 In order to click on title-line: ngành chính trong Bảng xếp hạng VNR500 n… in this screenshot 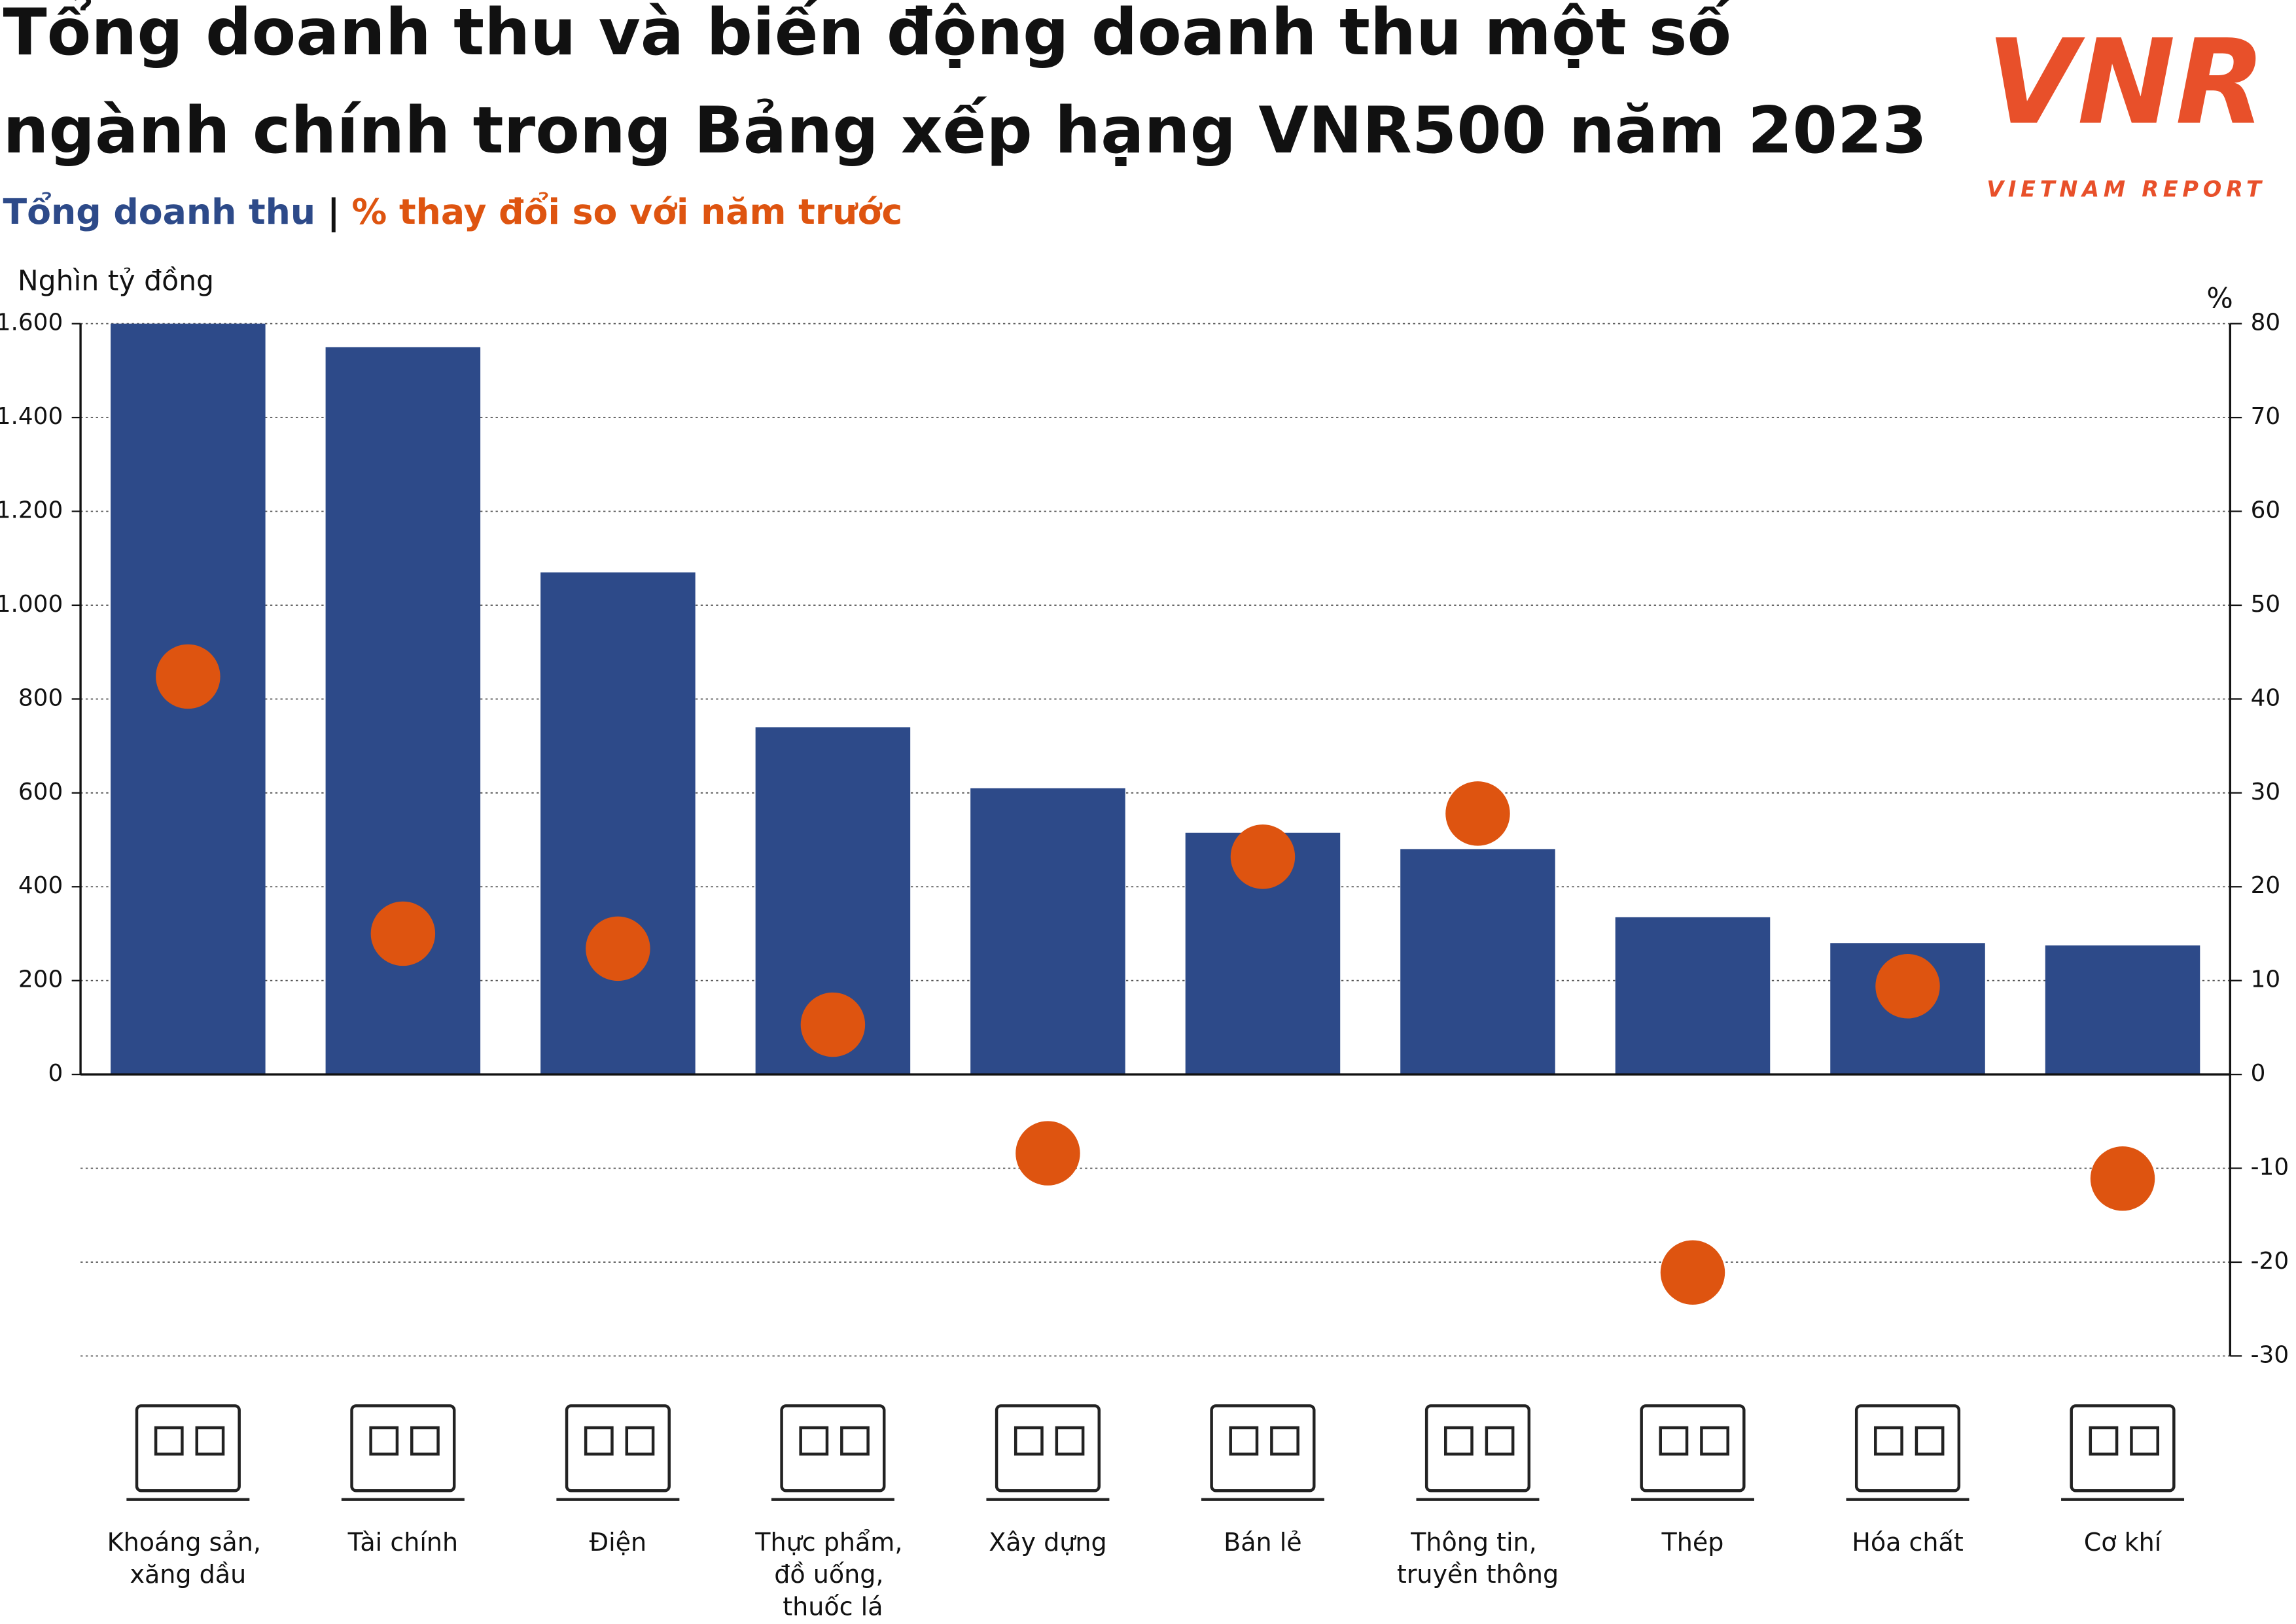, I will do `click(965, 131)`.